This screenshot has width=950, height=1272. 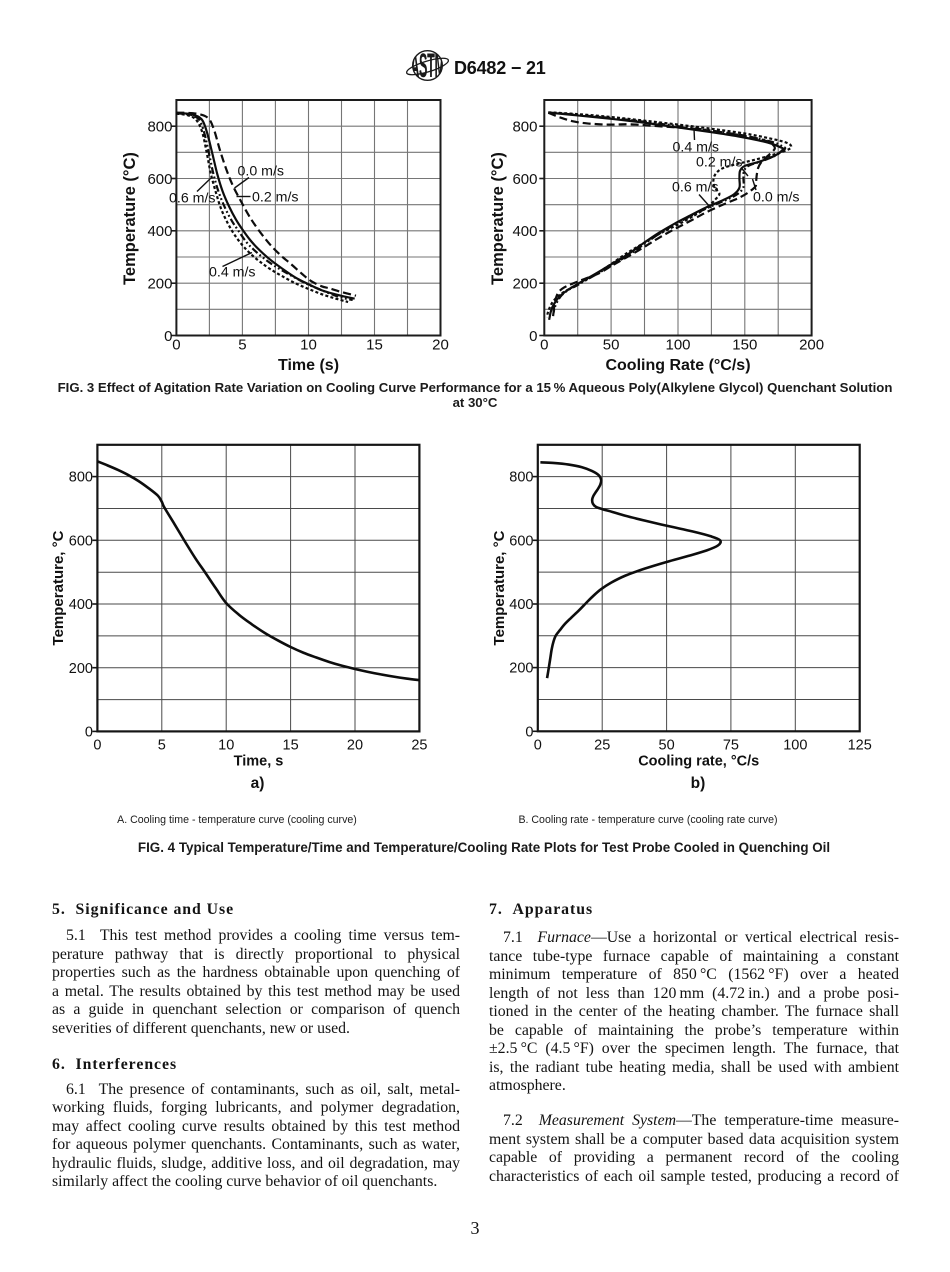 I want to click on svg-text: b), so click(x=698, y=783).